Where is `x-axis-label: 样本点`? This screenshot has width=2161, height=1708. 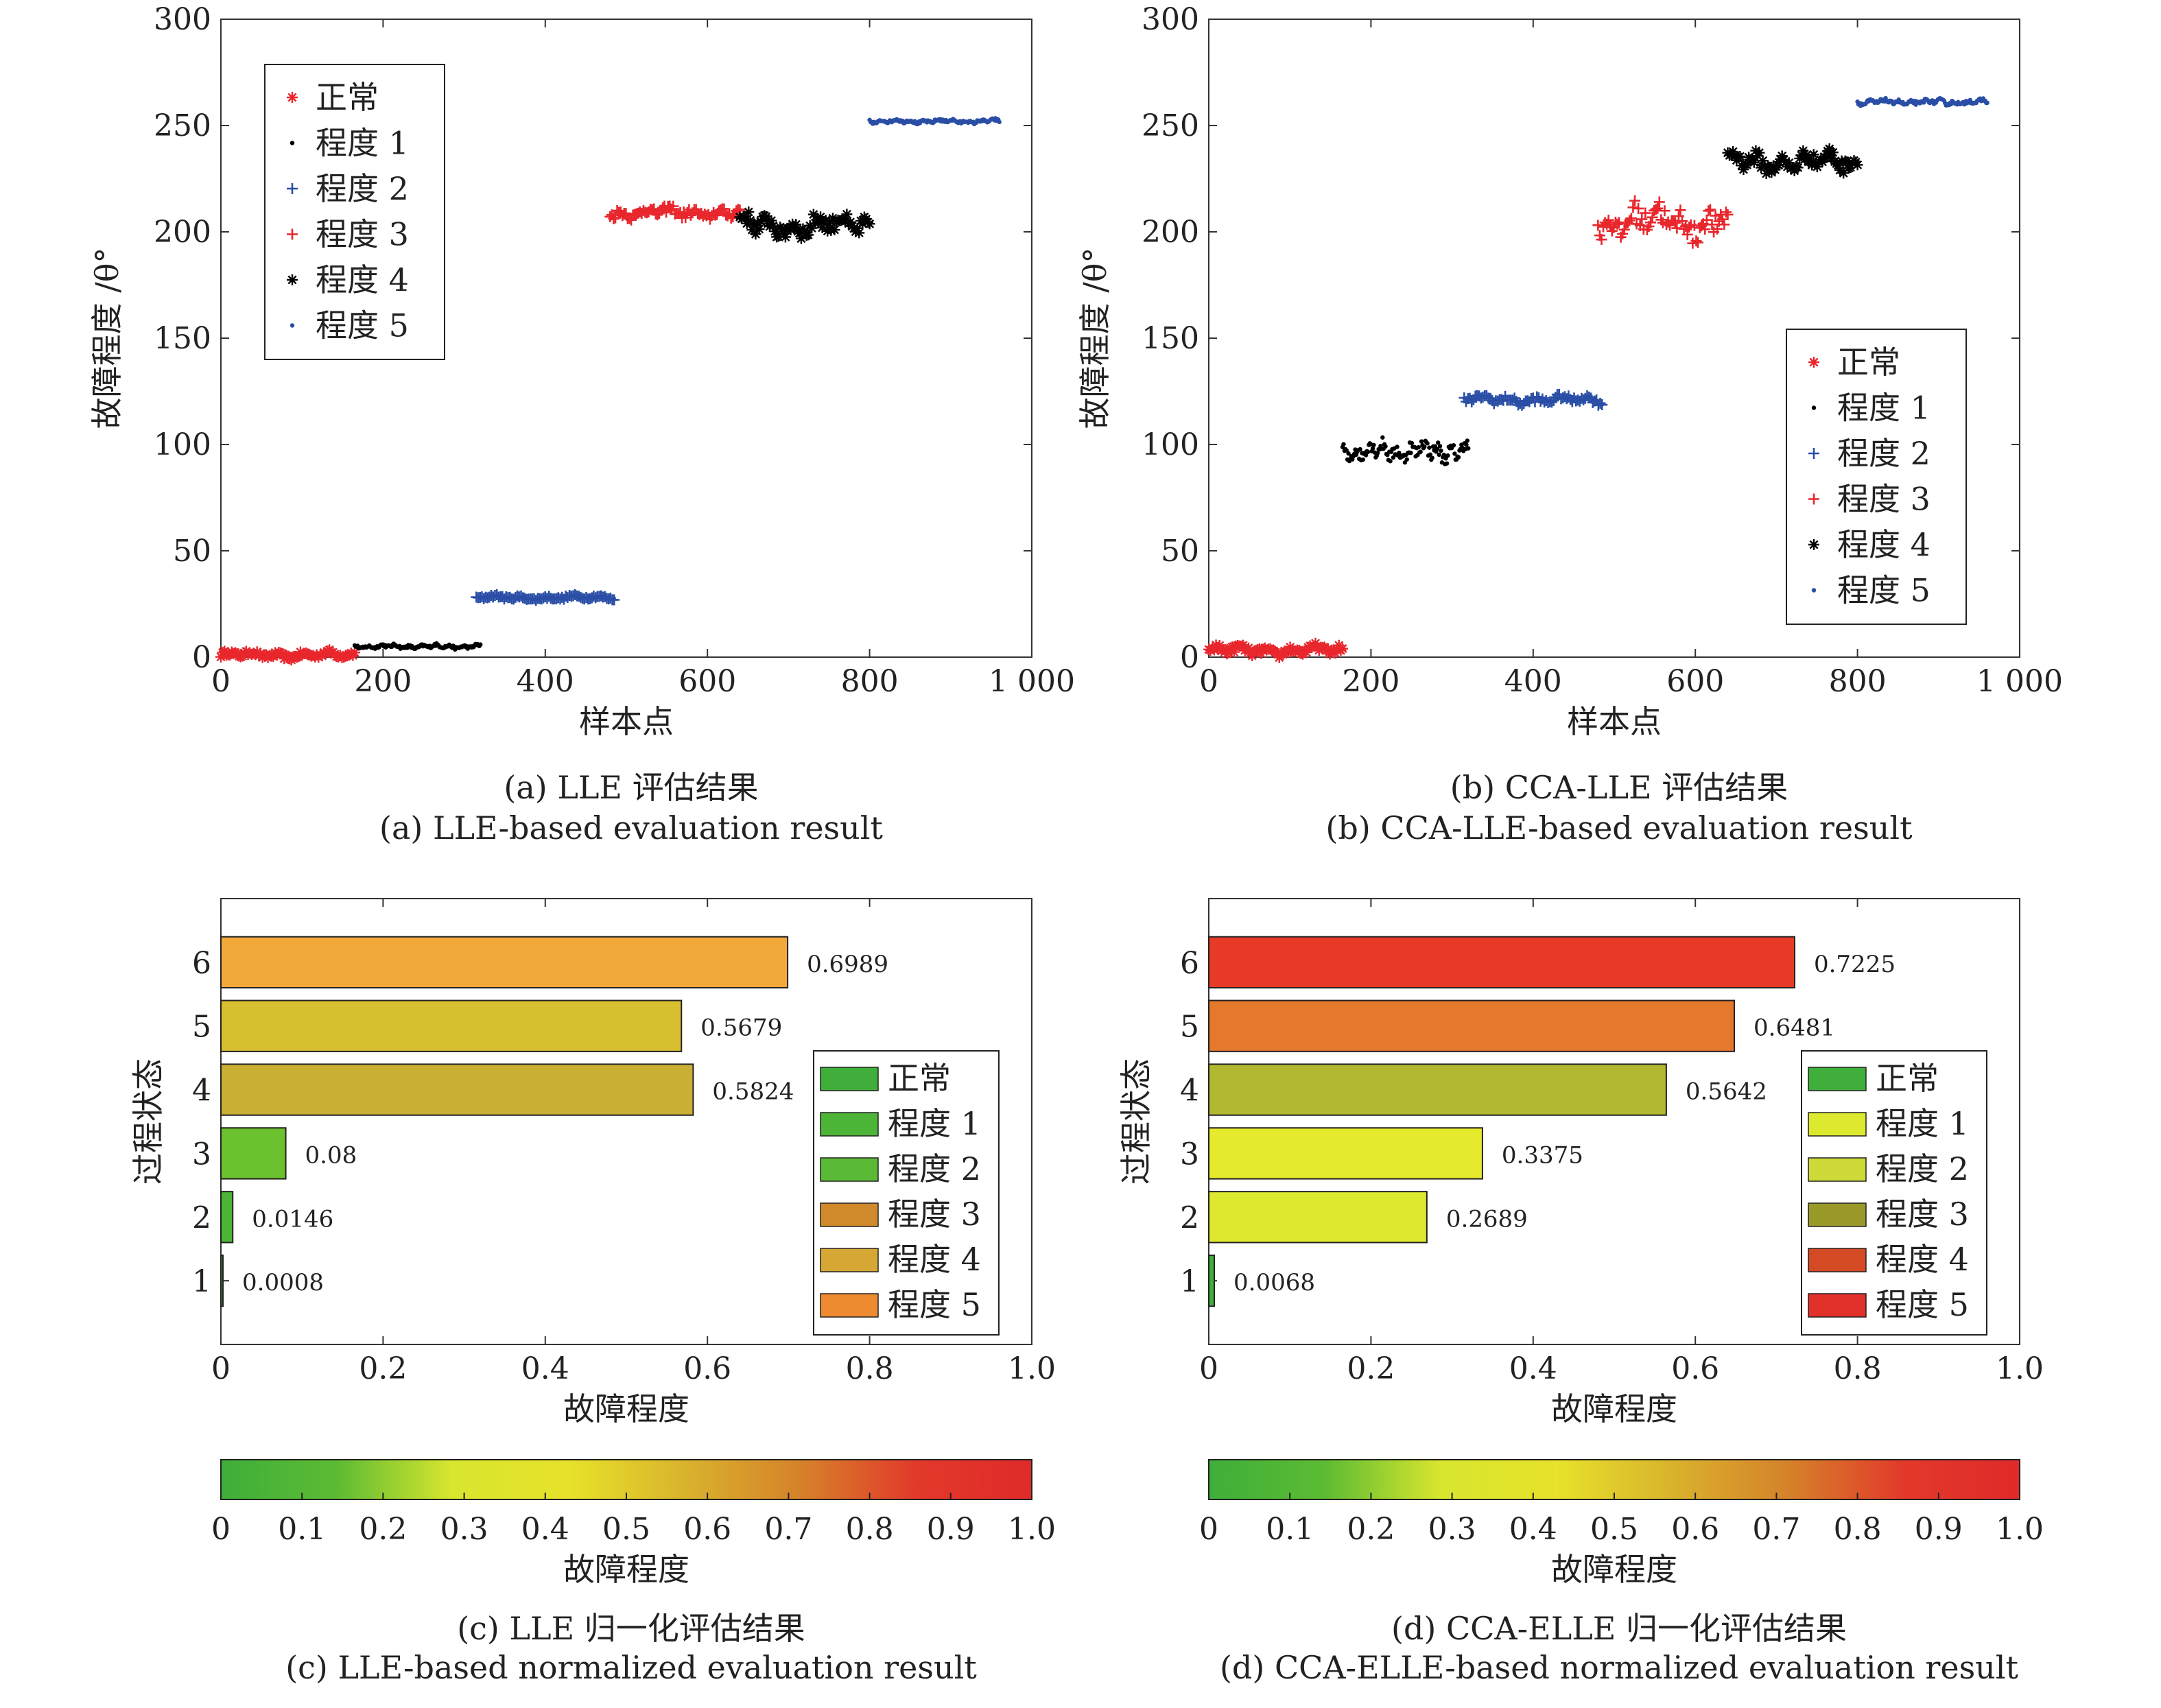 x-axis-label: 样本点 is located at coordinates (1614, 721).